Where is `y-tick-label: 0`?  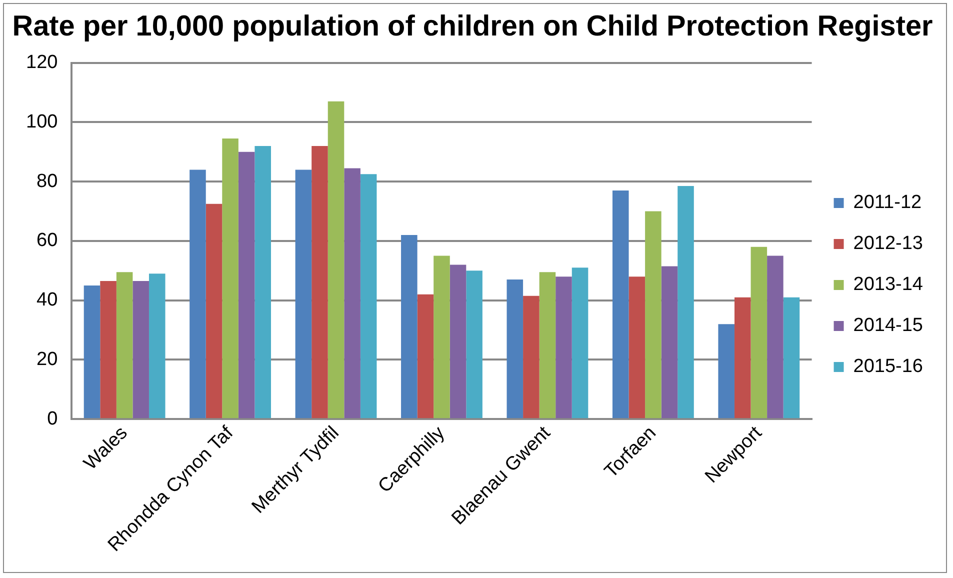 y-tick-label: 0 is located at coordinates (52, 419).